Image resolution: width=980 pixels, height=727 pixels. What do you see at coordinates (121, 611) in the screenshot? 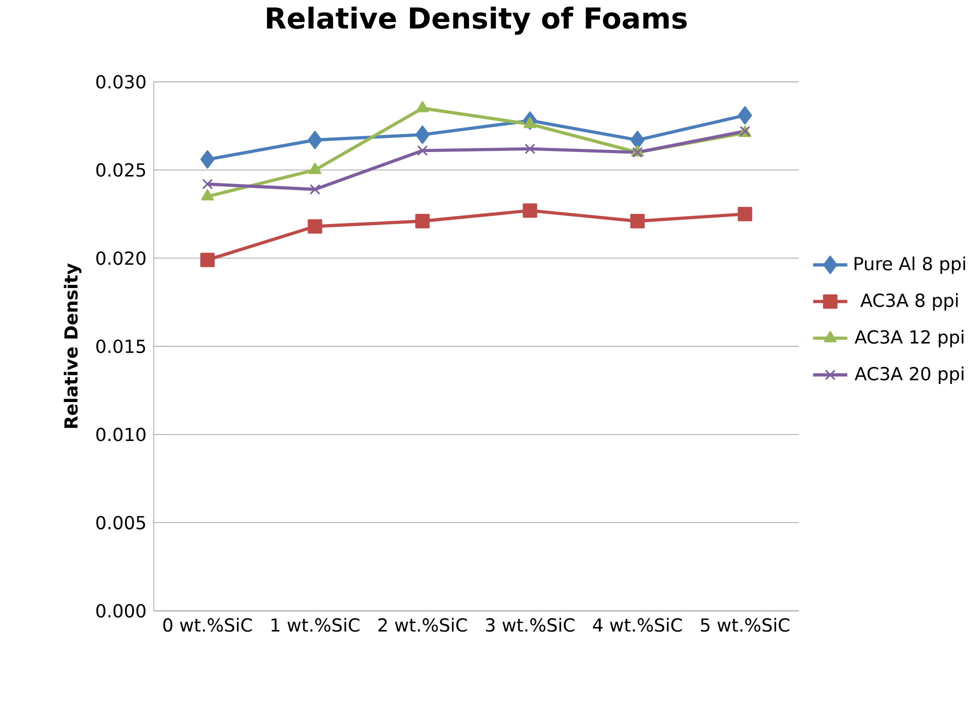
I see `y-tick-label: 0.000` at bounding box center [121, 611].